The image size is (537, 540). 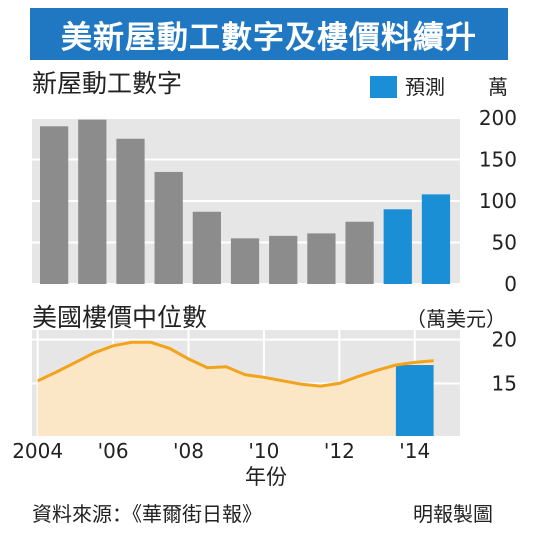 What do you see at coordinates (504, 243) in the screenshot?
I see `bar-y-tick-label: 50` at bounding box center [504, 243].